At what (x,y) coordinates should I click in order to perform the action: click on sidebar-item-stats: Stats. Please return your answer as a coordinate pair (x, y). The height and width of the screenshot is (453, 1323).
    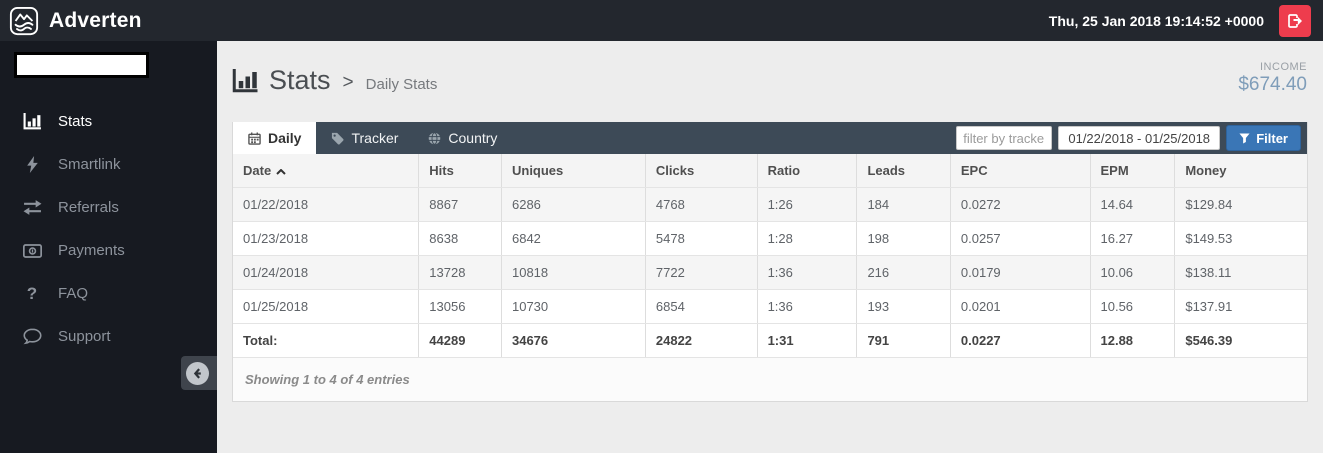
    Looking at the image, I should click on (108, 121).